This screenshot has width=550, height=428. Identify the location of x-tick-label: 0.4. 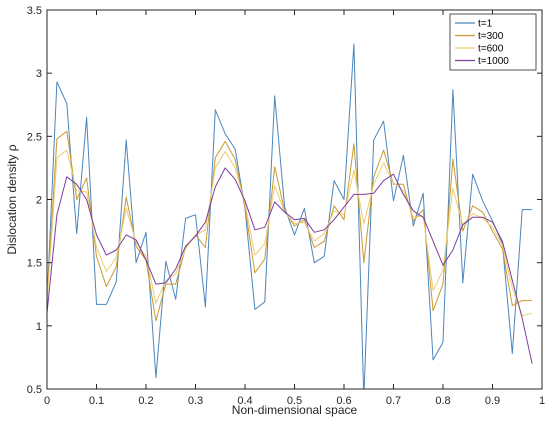
(244, 401).